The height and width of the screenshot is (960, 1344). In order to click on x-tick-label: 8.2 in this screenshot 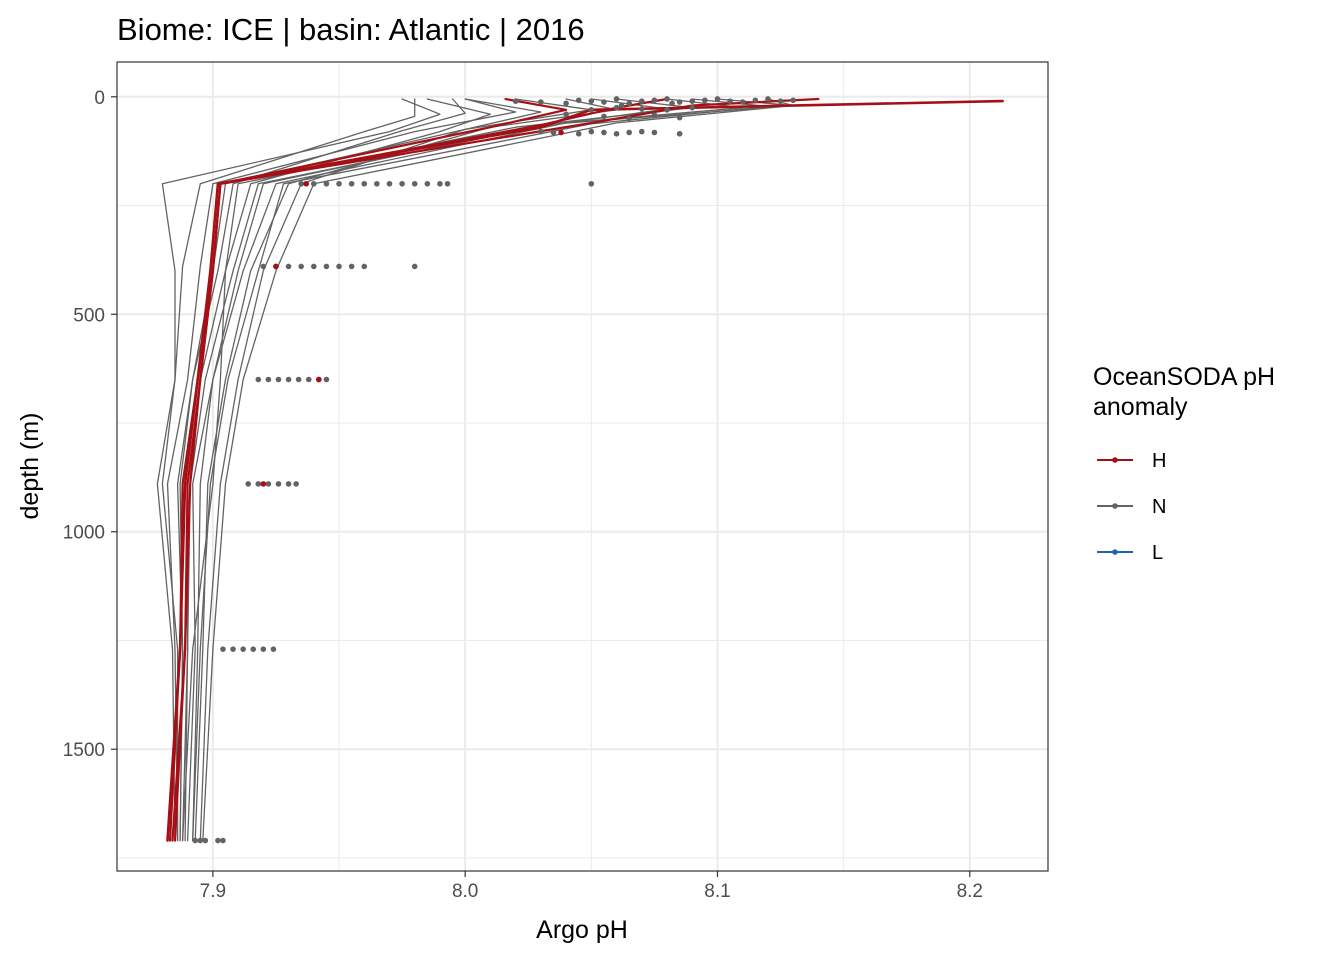, I will do `click(970, 891)`.